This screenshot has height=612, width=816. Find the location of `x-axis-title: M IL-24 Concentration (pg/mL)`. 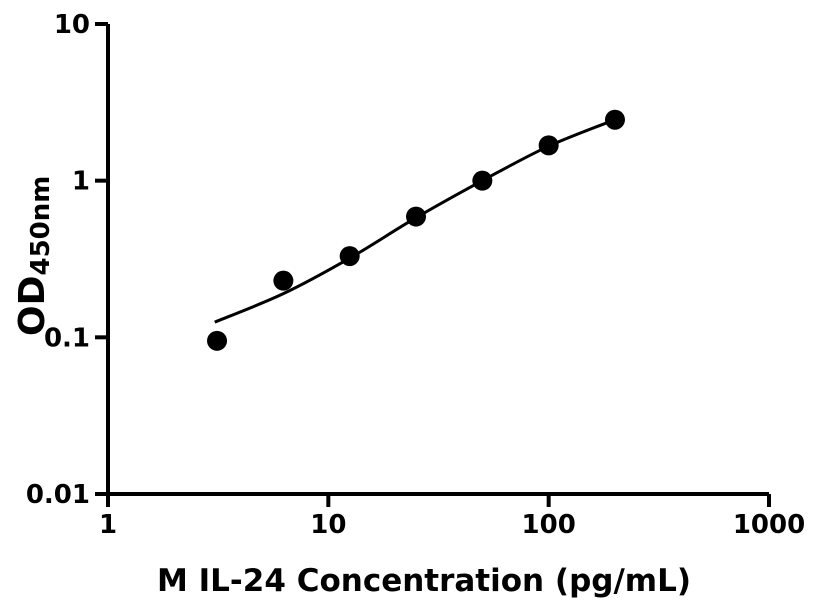

x-axis-title: M IL-24 Concentration (pg/mL) is located at coordinates (424, 581).